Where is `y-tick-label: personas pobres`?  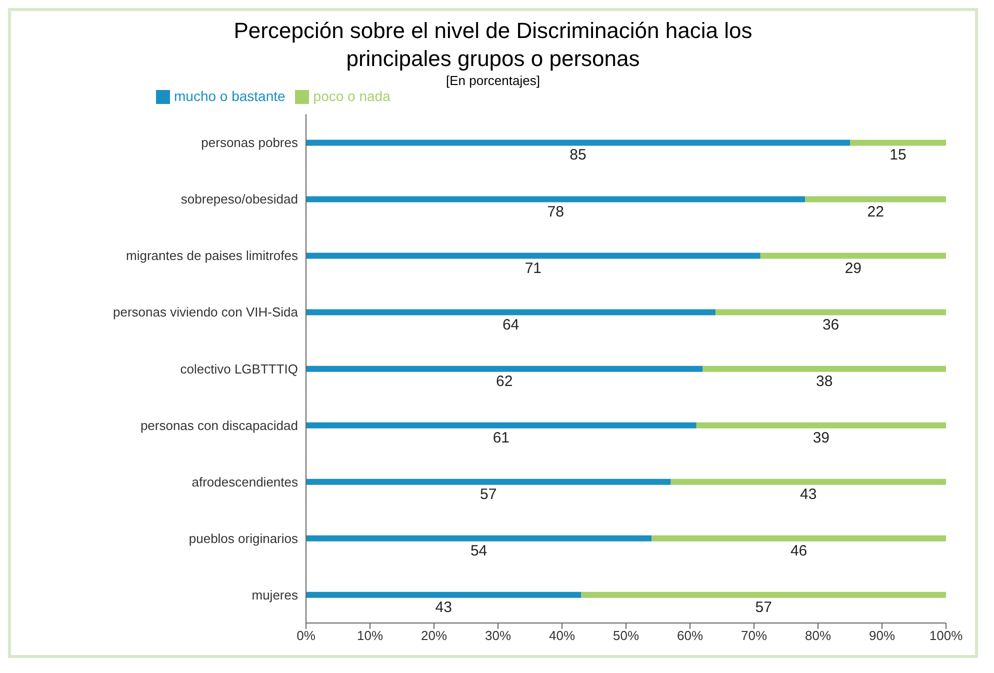 y-tick-label: personas pobres is located at coordinates (249, 142).